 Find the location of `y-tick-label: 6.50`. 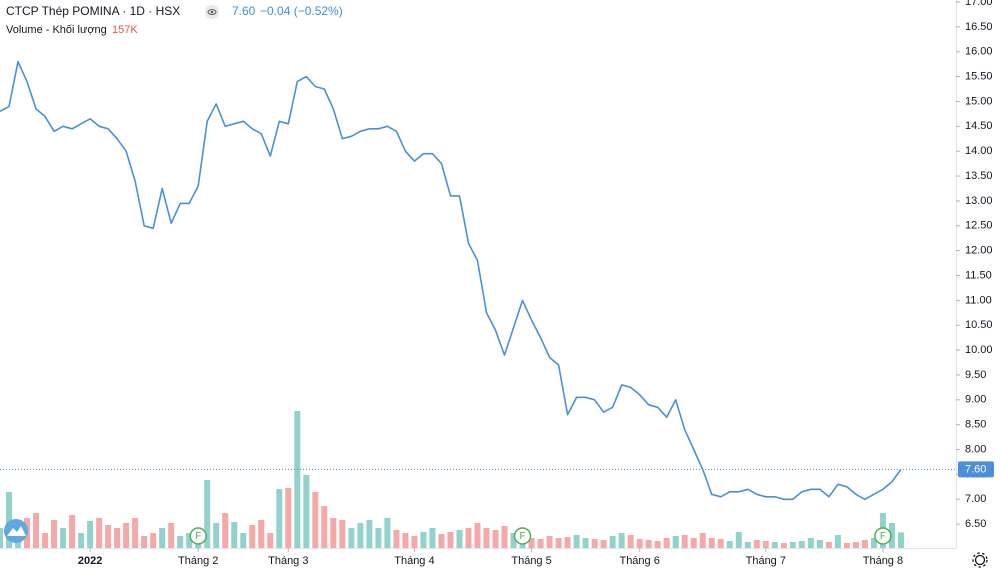

y-tick-label: 6.50 is located at coordinates (975, 524).